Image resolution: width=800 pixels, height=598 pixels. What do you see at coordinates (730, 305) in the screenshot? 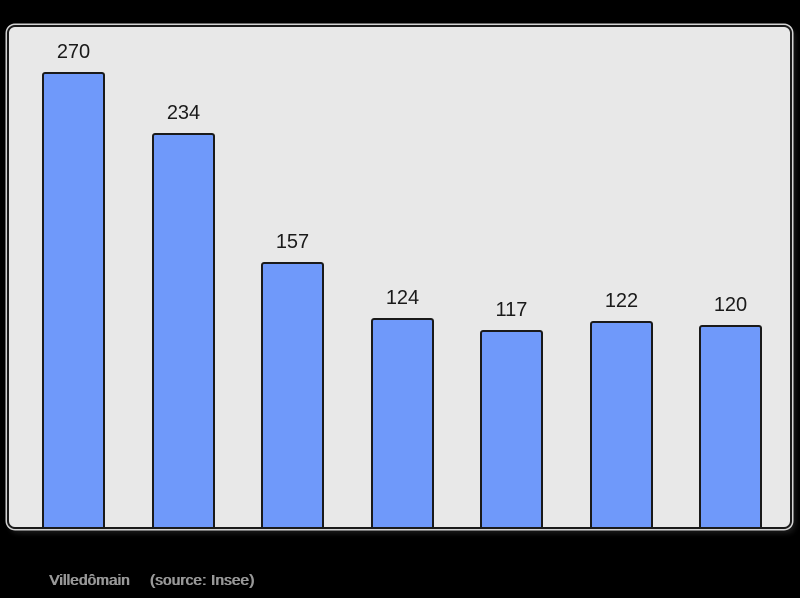
I see `bar-value-label: 120` at bounding box center [730, 305].